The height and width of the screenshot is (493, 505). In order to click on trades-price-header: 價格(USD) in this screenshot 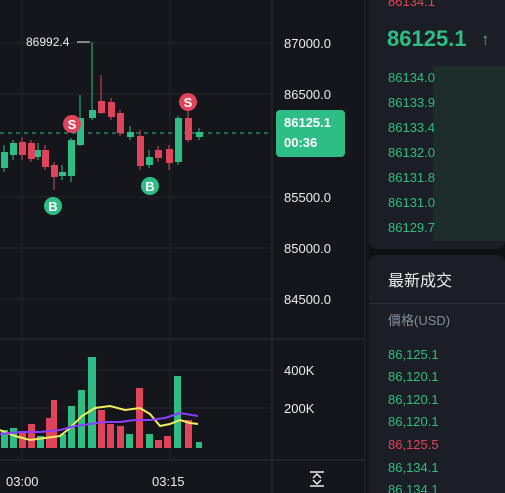, I will do `click(419, 320)`.